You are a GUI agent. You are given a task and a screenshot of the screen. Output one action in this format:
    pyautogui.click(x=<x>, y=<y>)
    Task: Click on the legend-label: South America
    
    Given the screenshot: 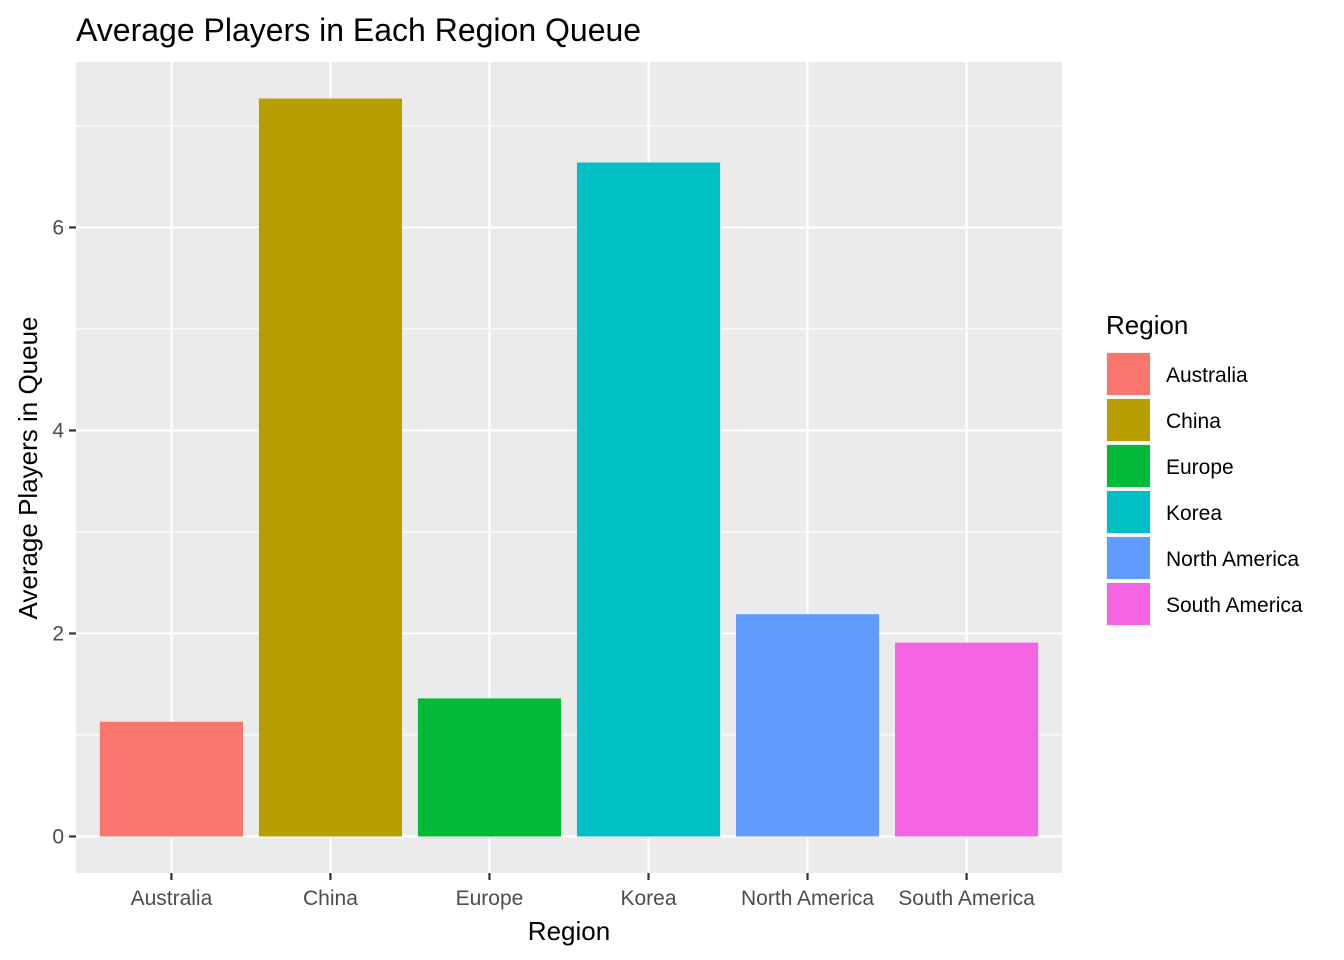 What is the action you would take?
    pyautogui.click(x=1234, y=605)
    